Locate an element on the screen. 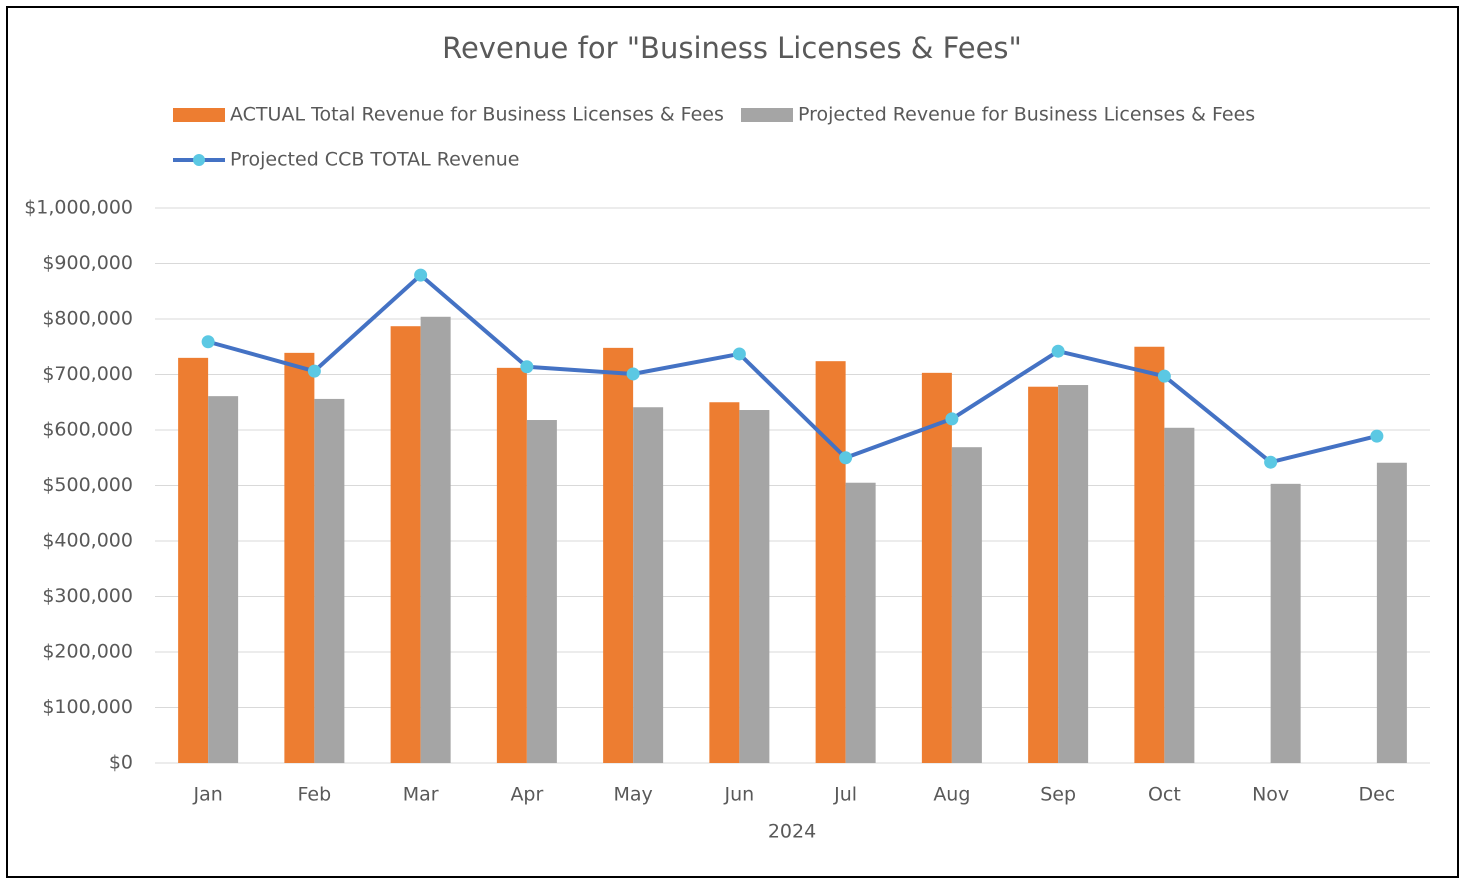 This screenshot has width=1465, height=878. y-tick-label: $0 is located at coordinates (121, 763).